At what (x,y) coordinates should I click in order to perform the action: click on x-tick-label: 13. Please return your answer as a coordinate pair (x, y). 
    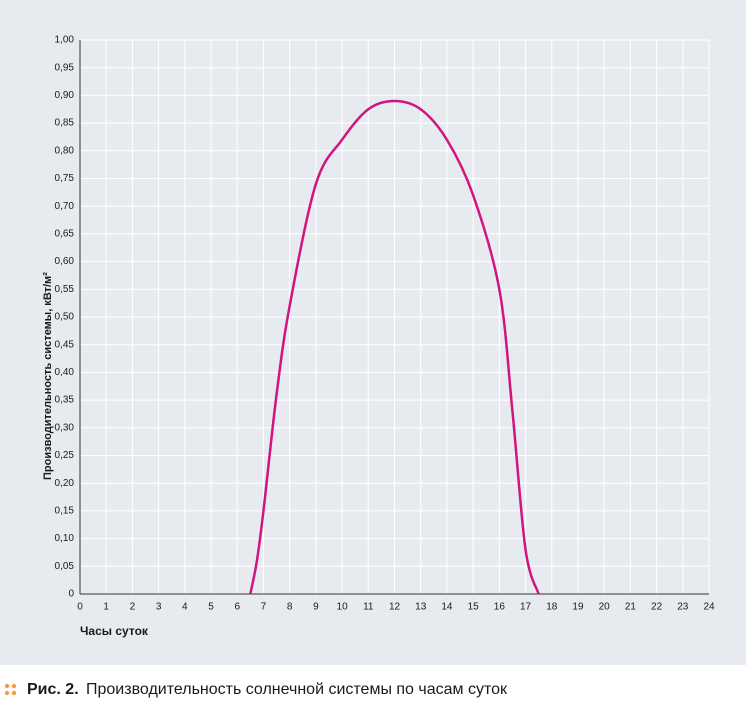
    Looking at the image, I should click on (421, 607).